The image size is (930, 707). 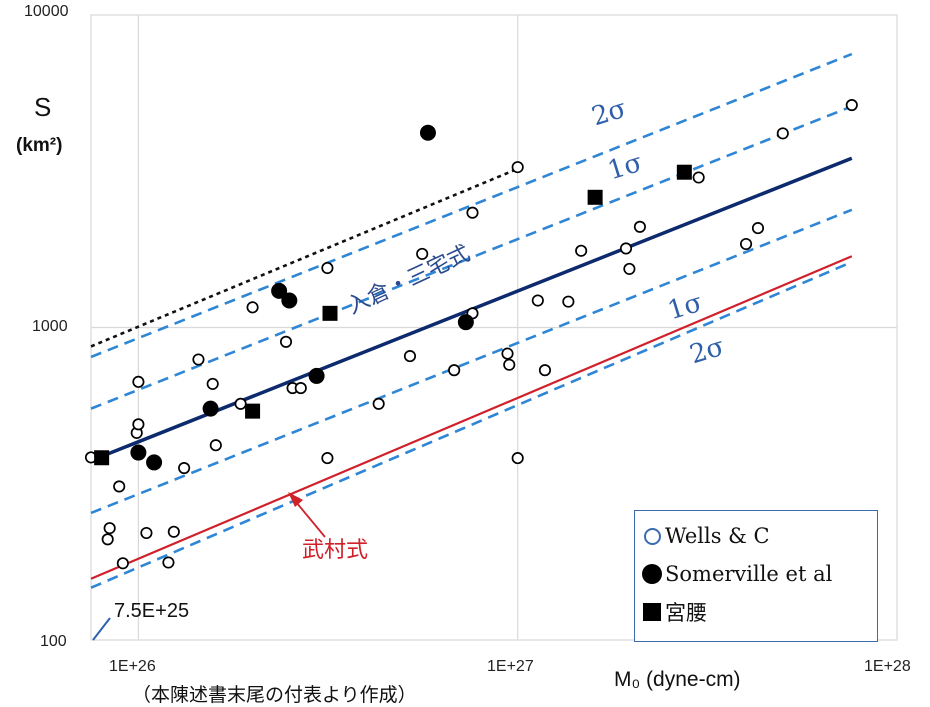 I want to click on takemura-pointer-shaft, so click(x=310, y=519).